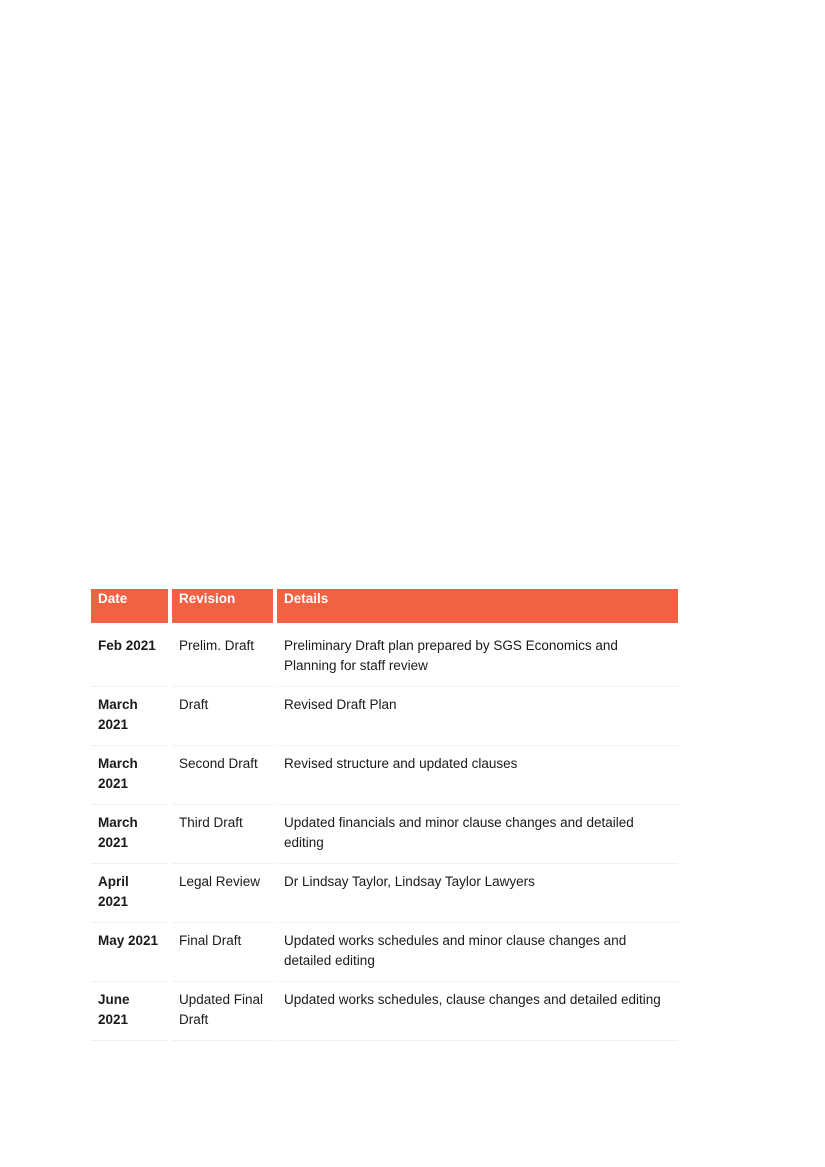  I want to click on revision-cell: Final Draft, so click(222, 952).